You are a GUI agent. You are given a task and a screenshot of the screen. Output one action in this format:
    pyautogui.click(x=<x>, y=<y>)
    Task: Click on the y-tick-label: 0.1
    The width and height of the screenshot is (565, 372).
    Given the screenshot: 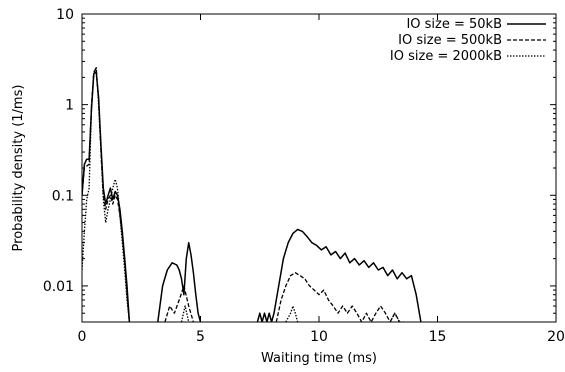 What is the action you would take?
    pyautogui.click(x=63, y=196)
    